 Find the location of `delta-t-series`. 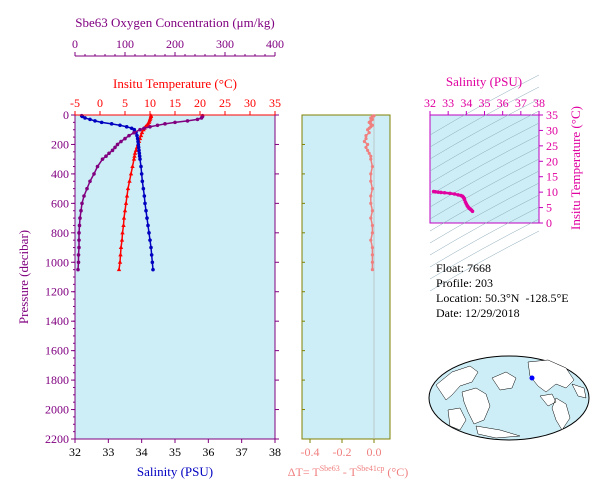

delta-t-series is located at coordinates (369, 193).